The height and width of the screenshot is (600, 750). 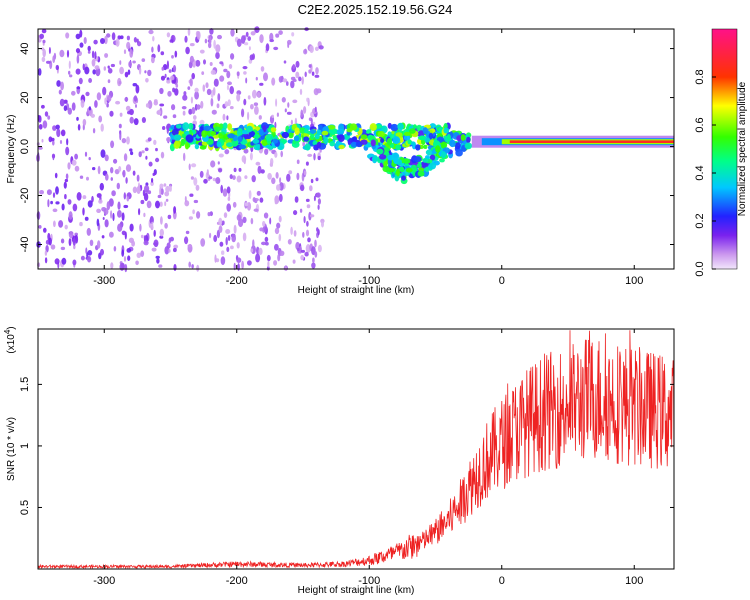 I want to click on y-tick-label: -40, so click(x=25, y=245).